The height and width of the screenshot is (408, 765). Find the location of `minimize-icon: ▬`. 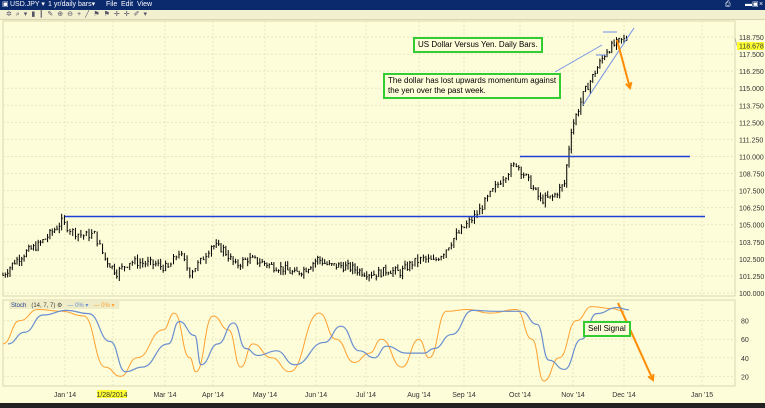

minimize-icon: ▬ is located at coordinates (748, 4).